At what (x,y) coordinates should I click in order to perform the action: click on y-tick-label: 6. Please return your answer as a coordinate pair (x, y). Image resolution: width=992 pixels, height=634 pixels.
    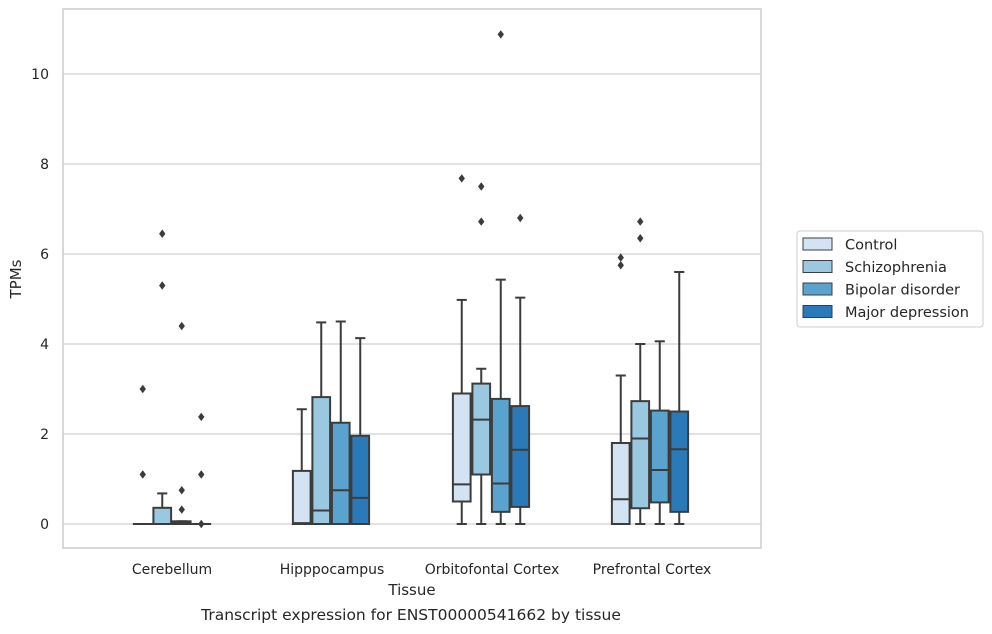
    Looking at the image, I should click on (44, 255).